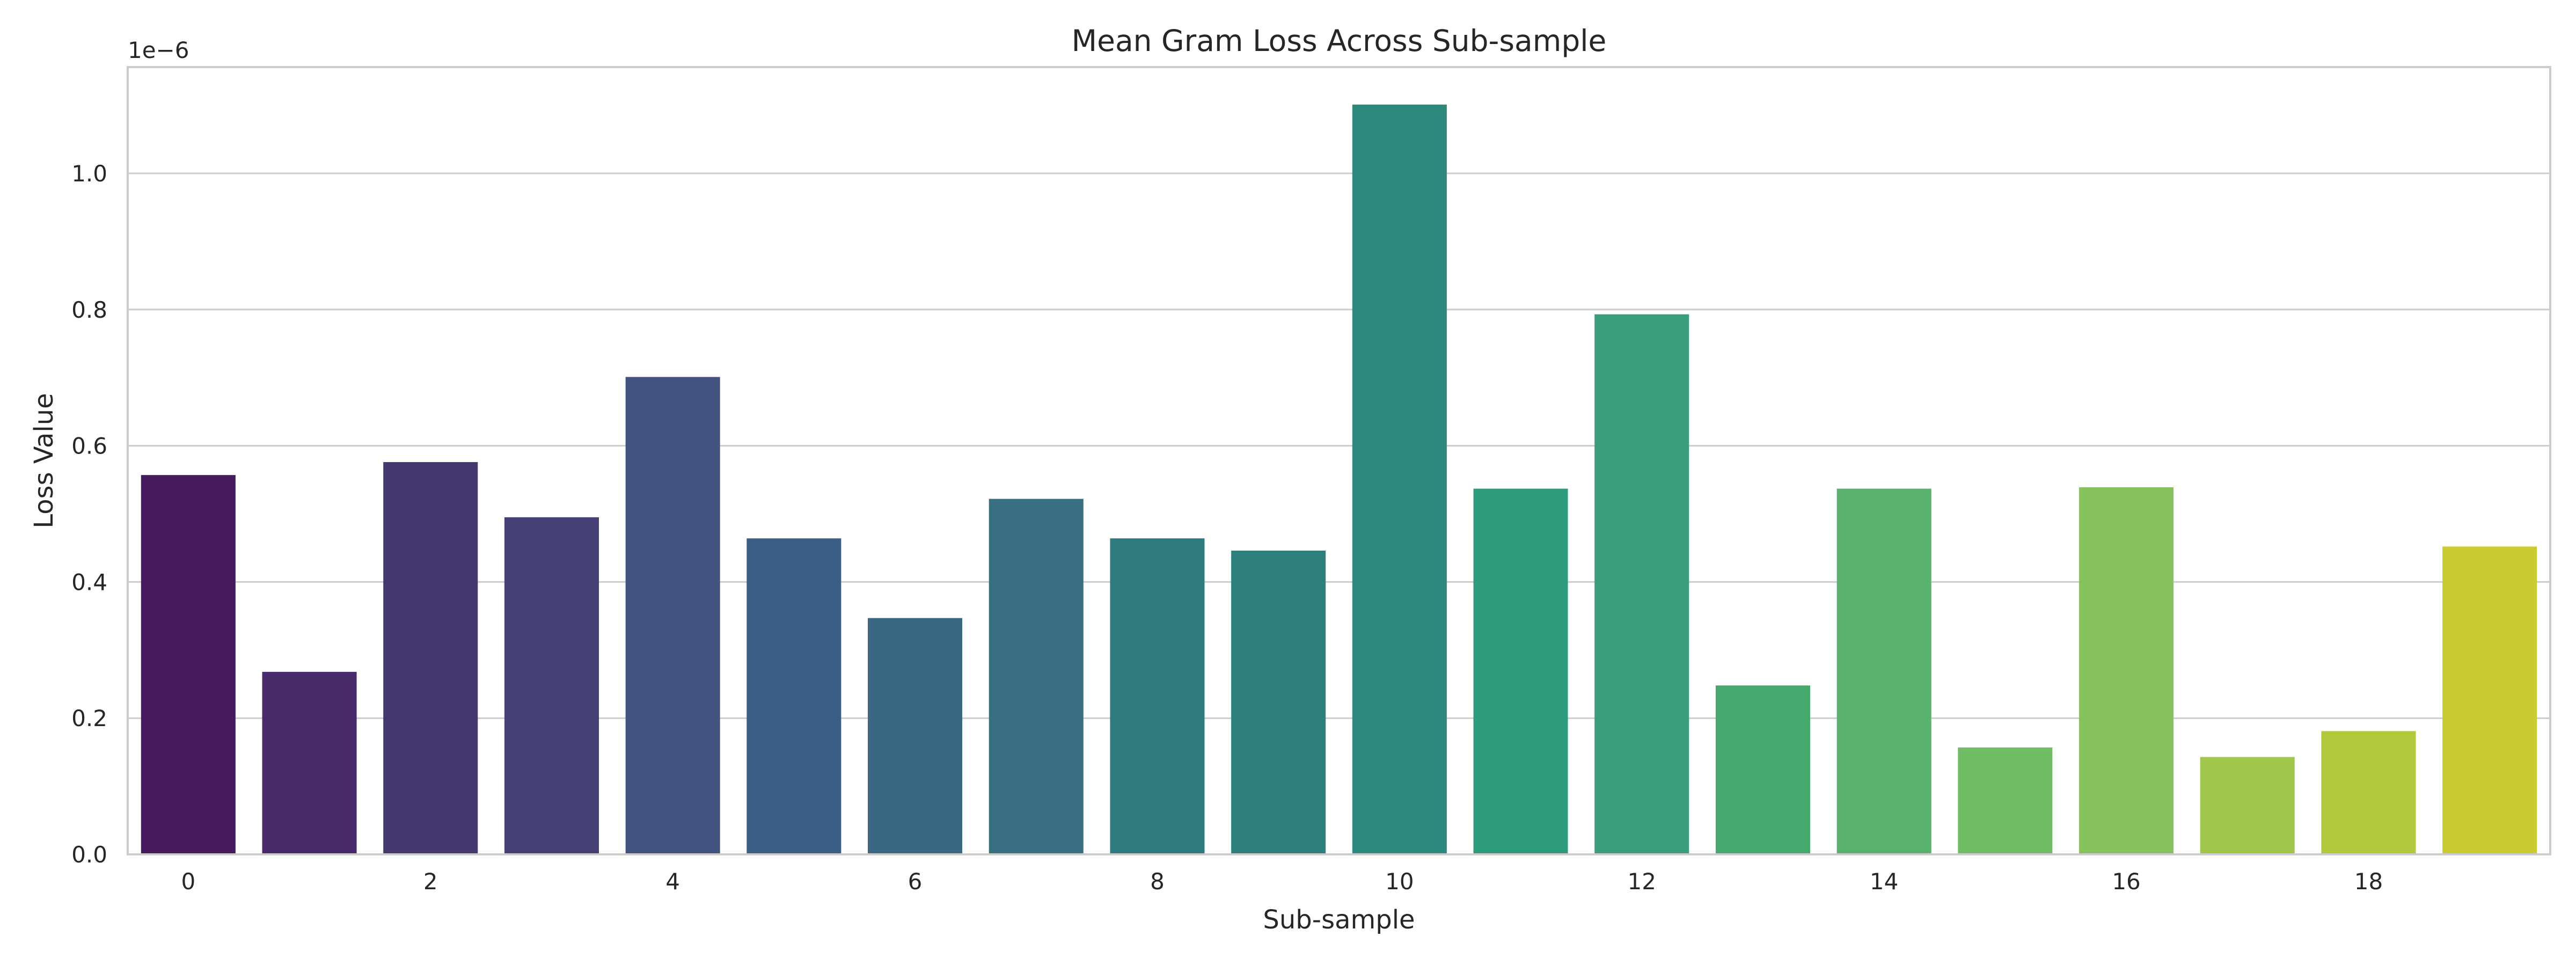 Image resolution: width=2576 pixels, height=966 pixels. I want to click on x-tick-label: 0, so click(188, 881).